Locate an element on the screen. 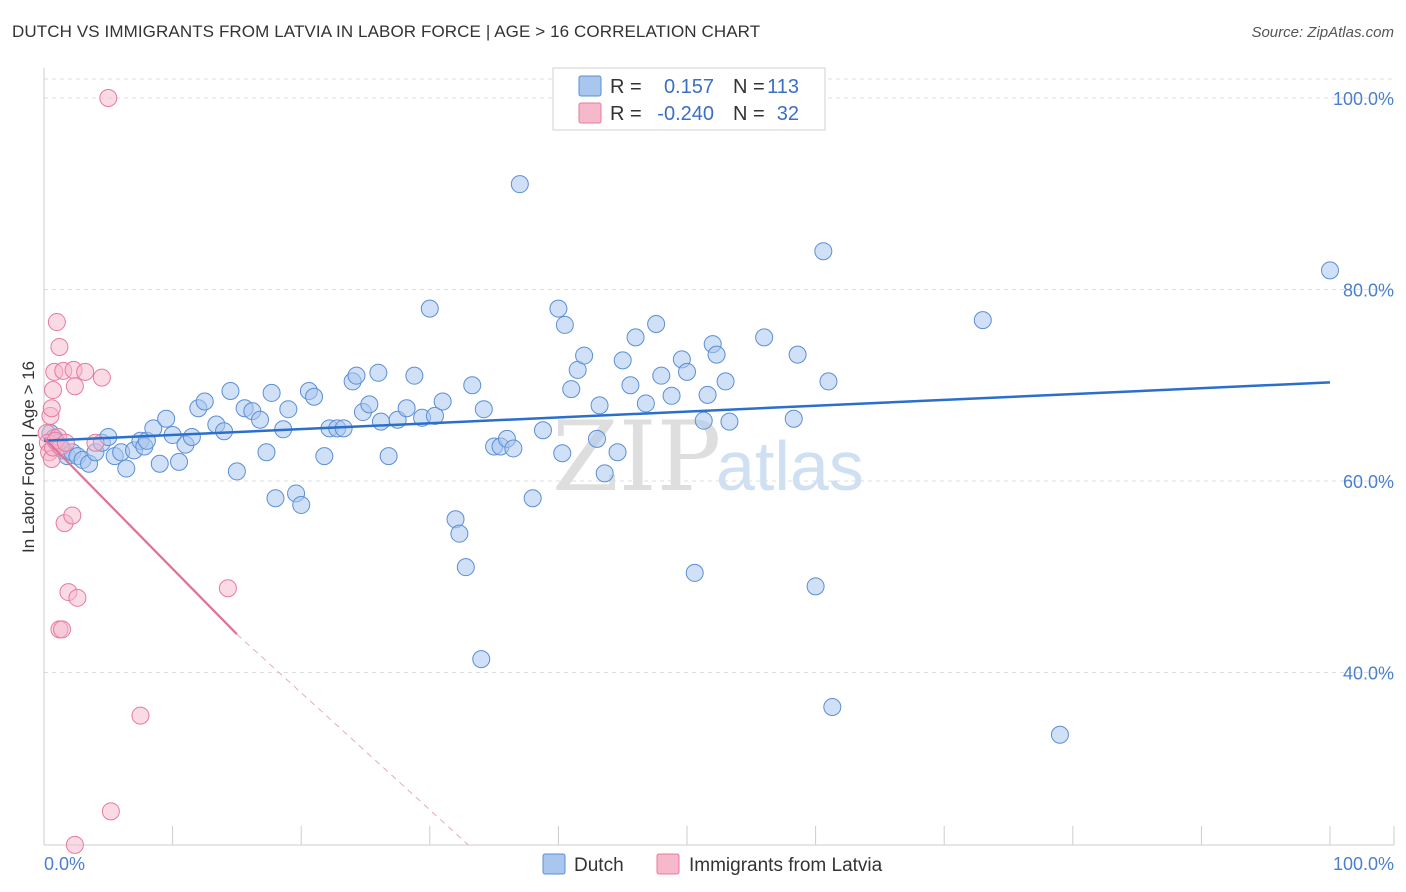 This screenshot has height=892, width=1406. latvia-points is located at coordinates (137, 471).